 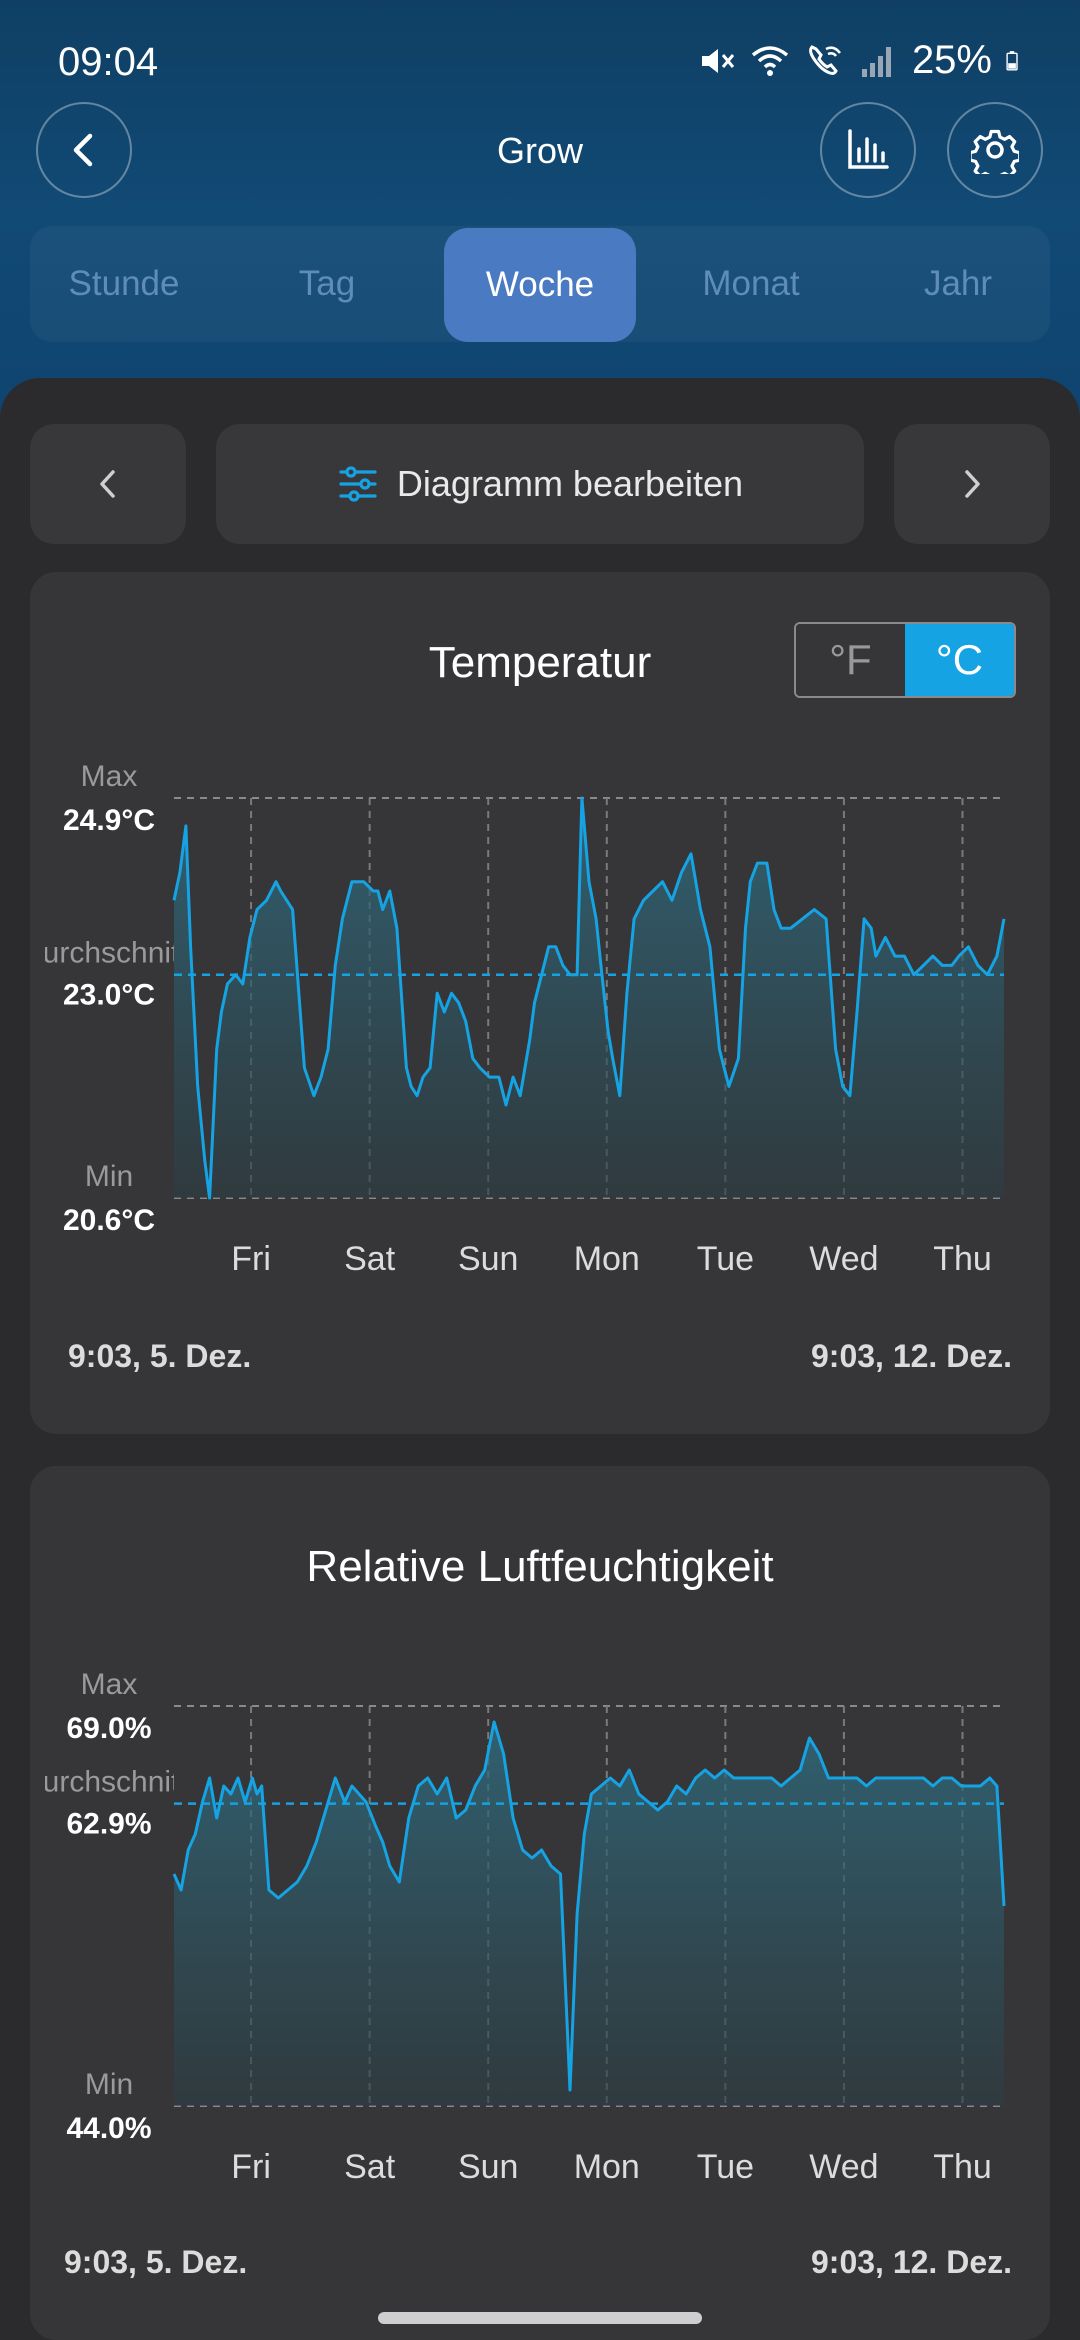 What do you see at coordinates (108, 1824) in the screenshot?
I see `y-avg-value: 62.9%` at bounding box center [108, 1824].